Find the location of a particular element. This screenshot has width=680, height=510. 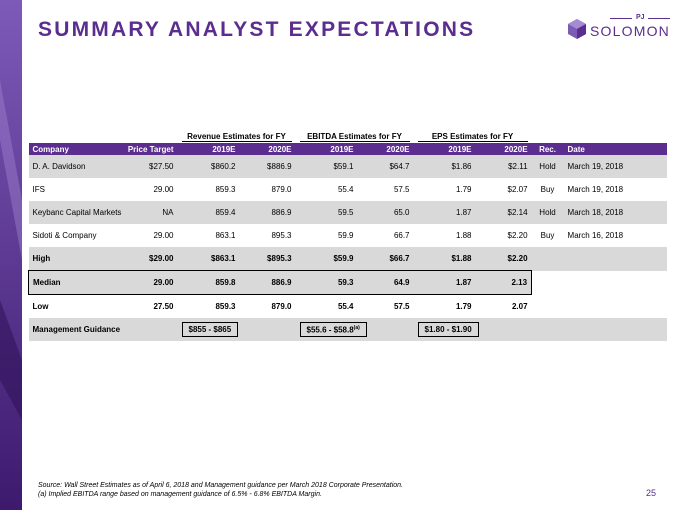

cell-revenue-2019: 859.8 is located at coordinates (208, 282).